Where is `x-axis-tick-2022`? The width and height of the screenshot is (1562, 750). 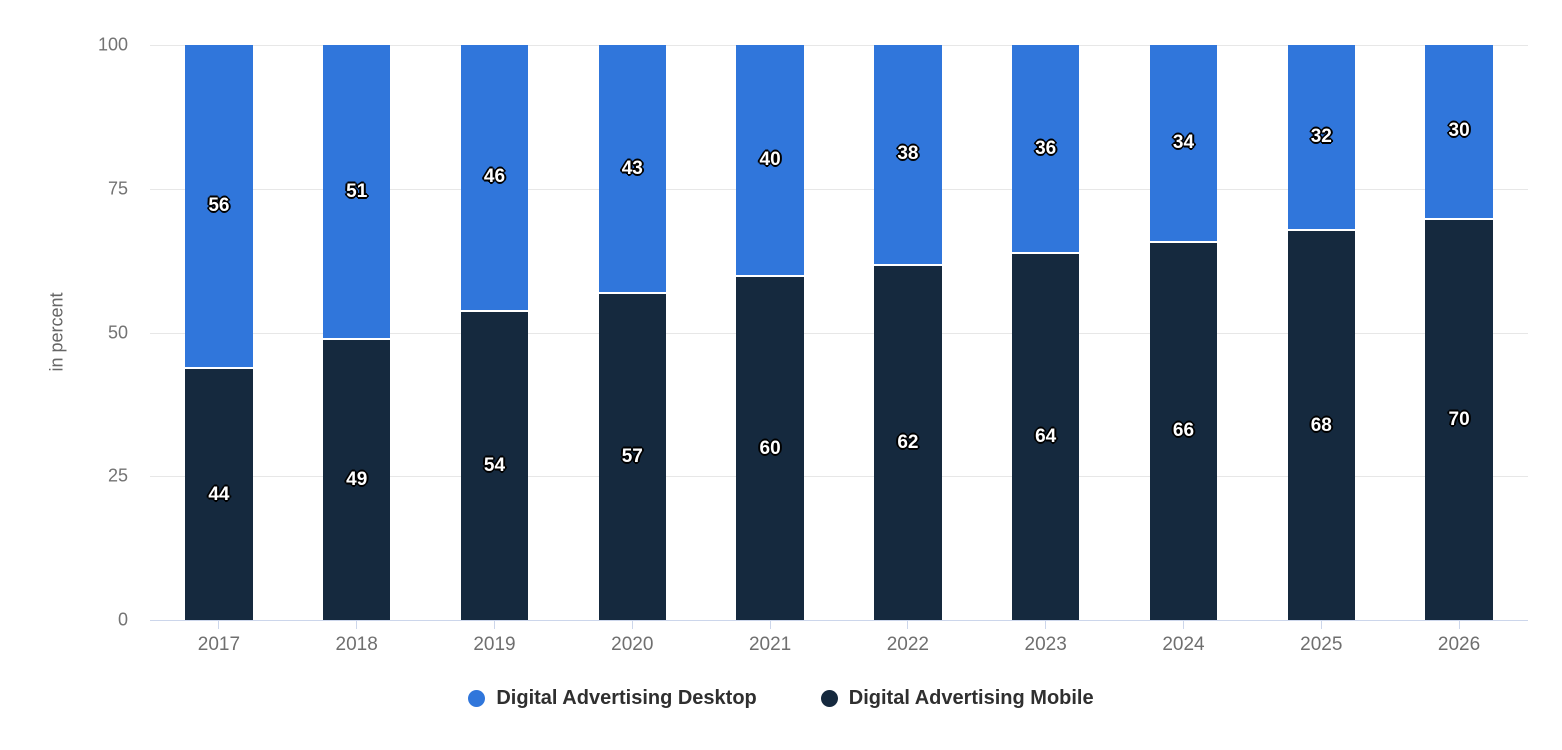 x-axis-tick-2022 is located at coordinates (908, 625).